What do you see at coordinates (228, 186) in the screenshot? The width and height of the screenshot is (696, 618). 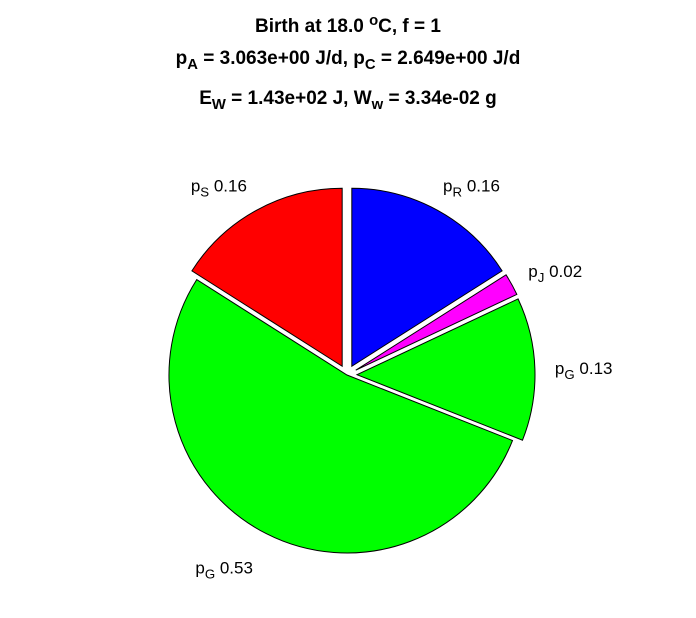 I see `slice-label-4-part-2: 0.16` at bounding box center [228, 186].